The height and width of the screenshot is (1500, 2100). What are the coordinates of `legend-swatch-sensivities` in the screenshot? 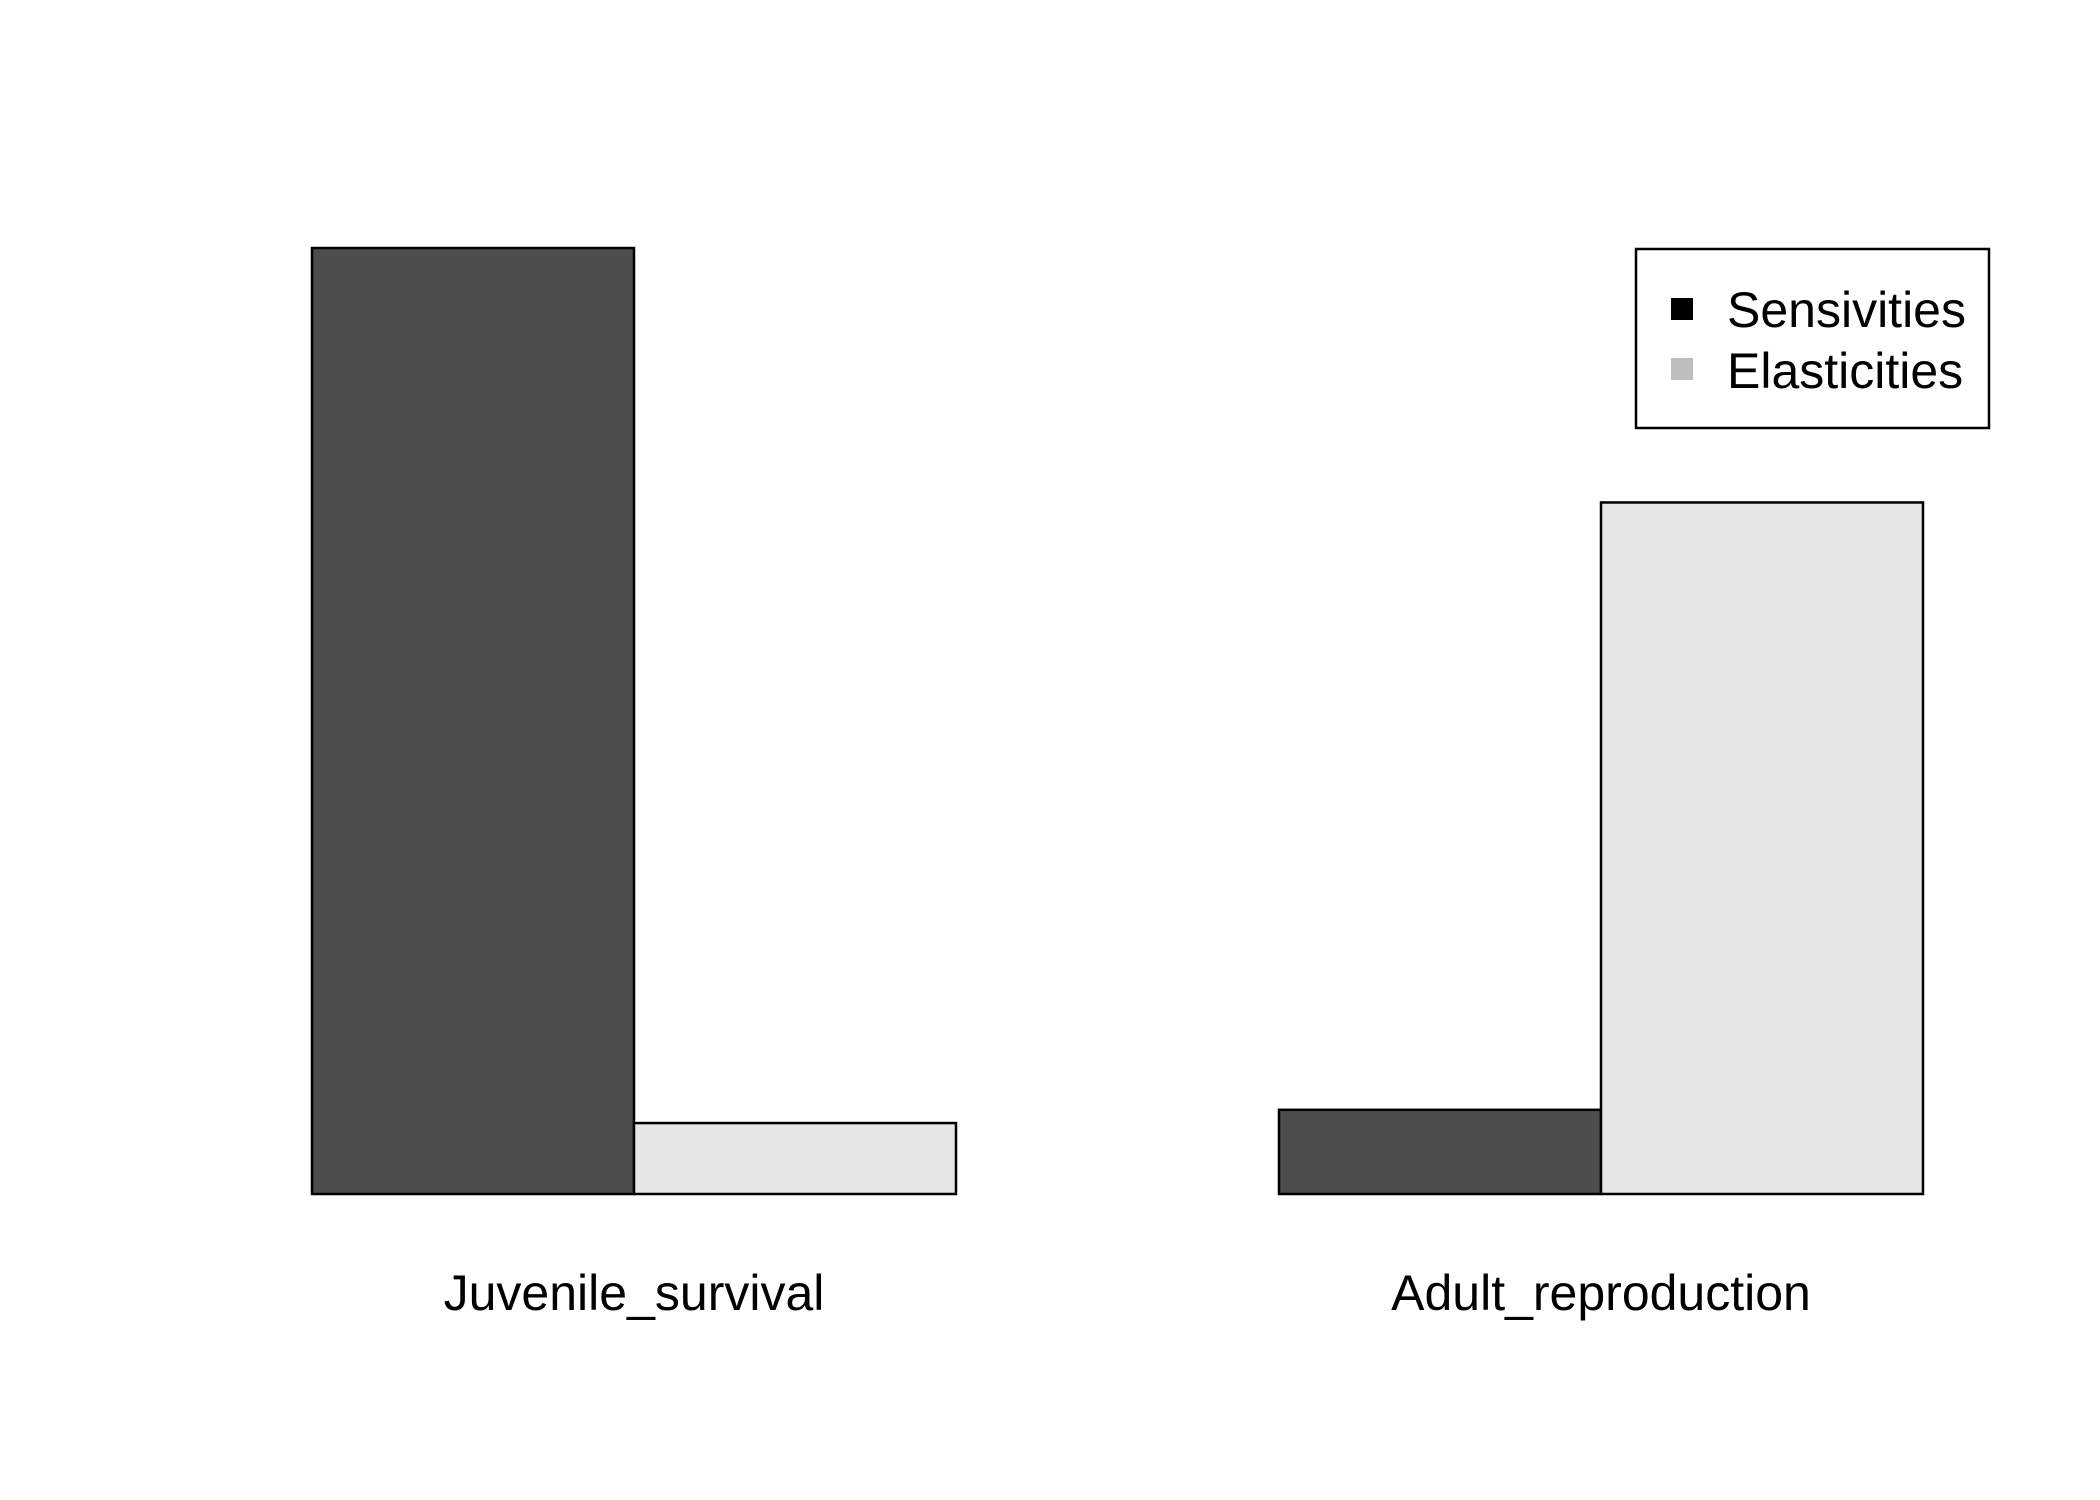 It's located at (1682, 309).